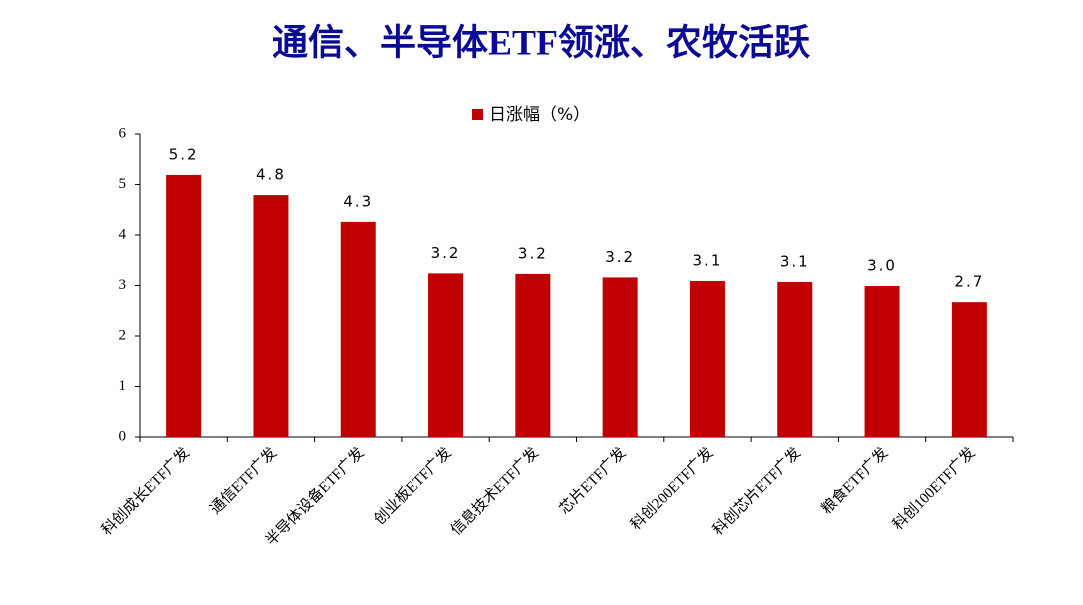  Describe the element at coordinates (123, 184) in the screenshot. I see `y-tick-label: 5` at that location.